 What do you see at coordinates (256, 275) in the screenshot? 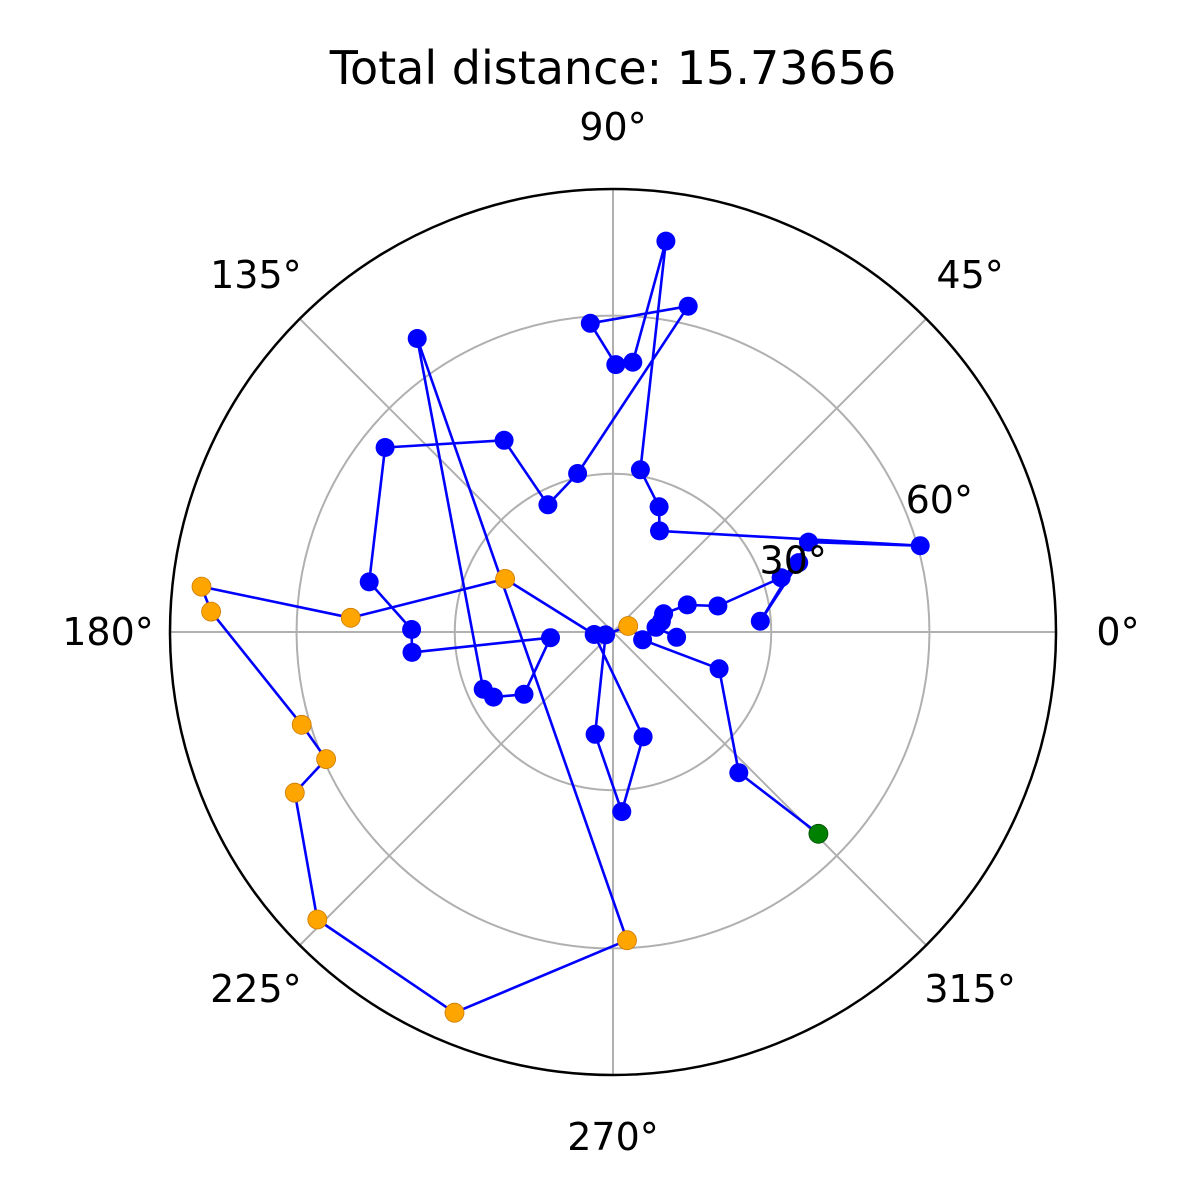
I see `theta-tick-label: 135°` at bounding box center [256, 275].